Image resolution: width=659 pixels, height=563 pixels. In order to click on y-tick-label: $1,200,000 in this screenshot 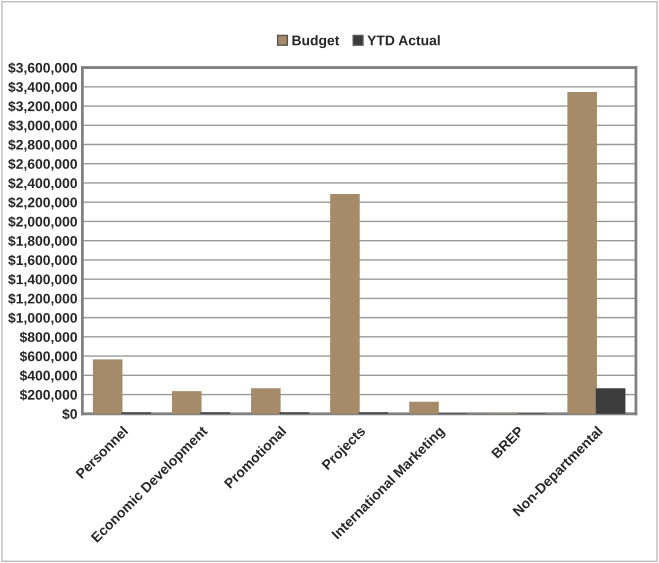, I will do `click(42, 299)`.